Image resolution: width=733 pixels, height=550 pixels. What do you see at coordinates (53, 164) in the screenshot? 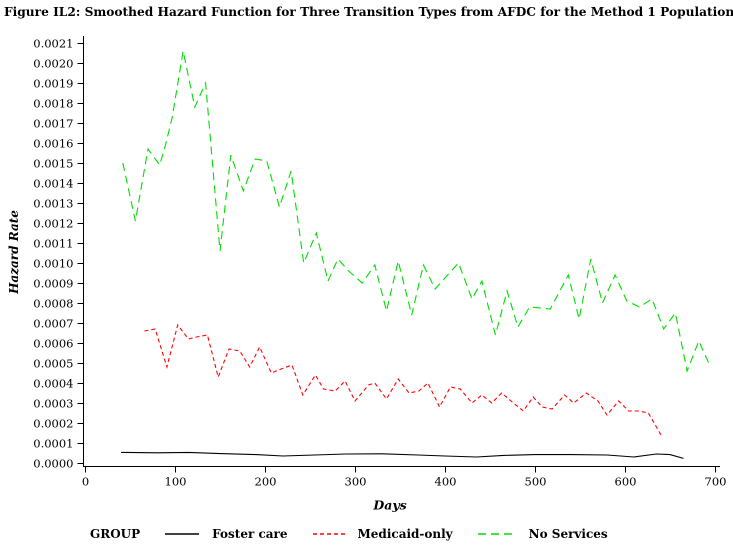
I see `y-tick-label: 0.0015` at bounding box center [53, 164].